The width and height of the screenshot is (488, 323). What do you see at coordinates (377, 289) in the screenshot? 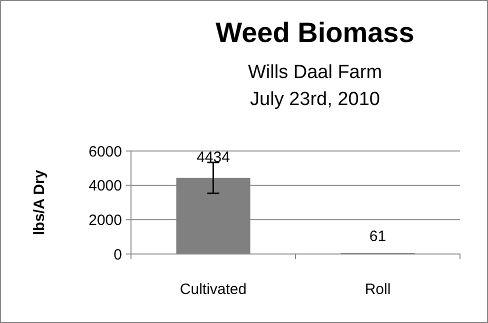
I see `x-tick-label: Roll` at bounding box center [377, 289].